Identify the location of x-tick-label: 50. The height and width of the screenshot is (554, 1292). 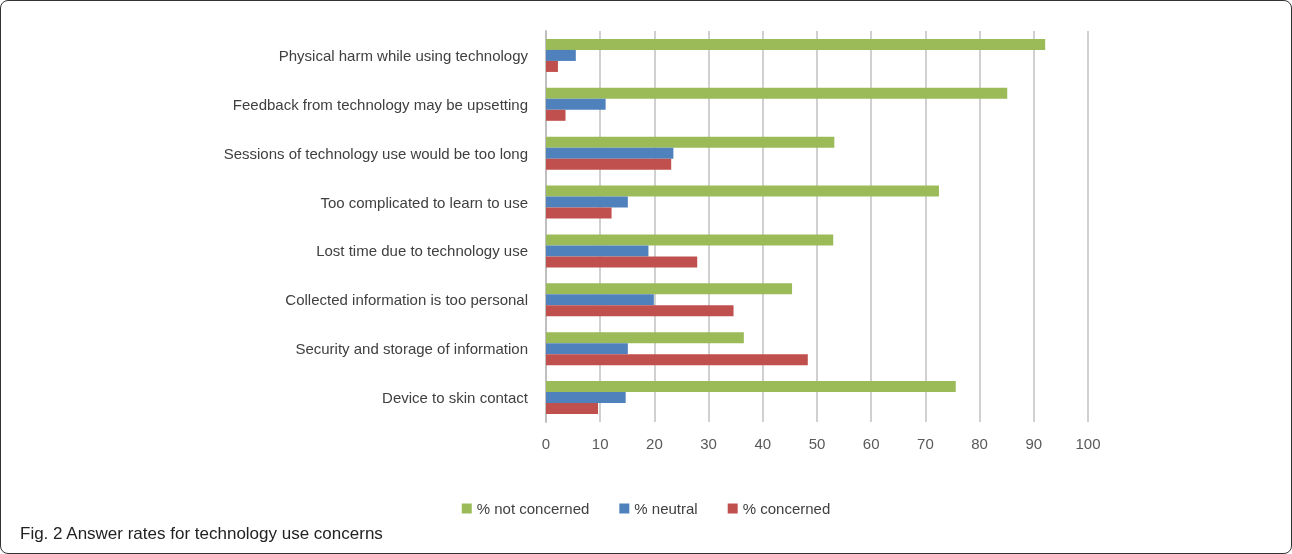
(817, 443).